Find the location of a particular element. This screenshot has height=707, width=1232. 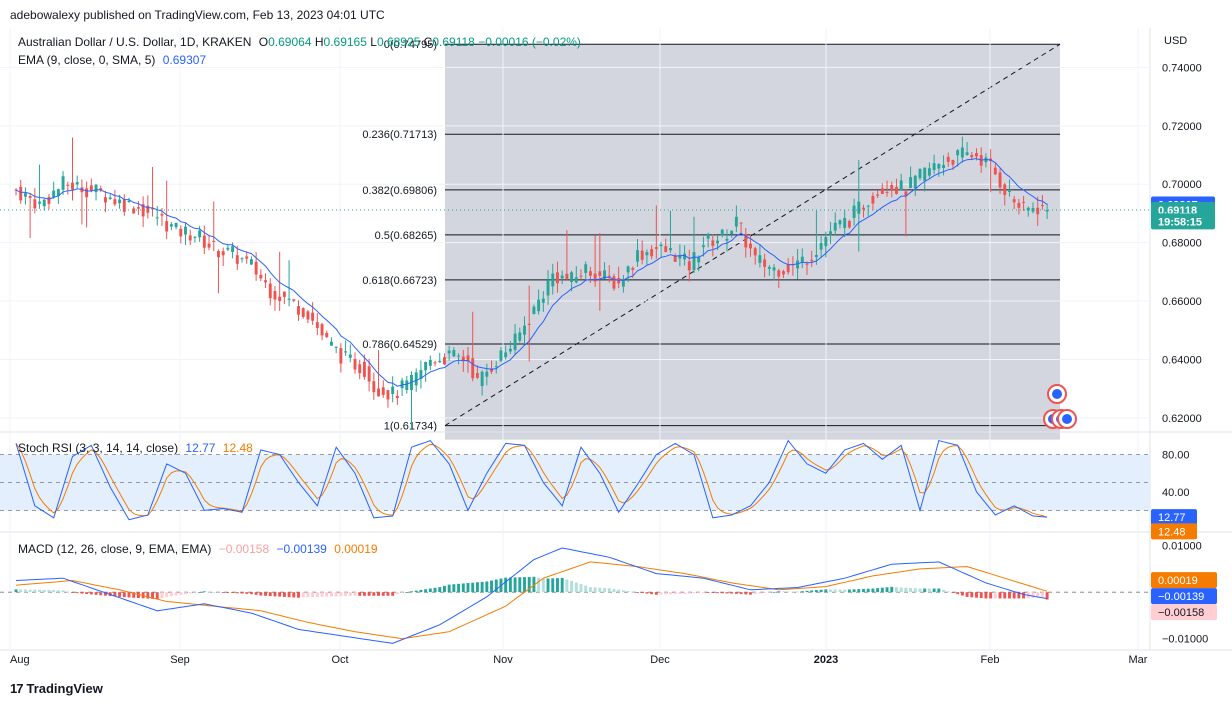

ema-label: EMA (9, close, 0, SMA, 5) is located at coordinates (87, 60).